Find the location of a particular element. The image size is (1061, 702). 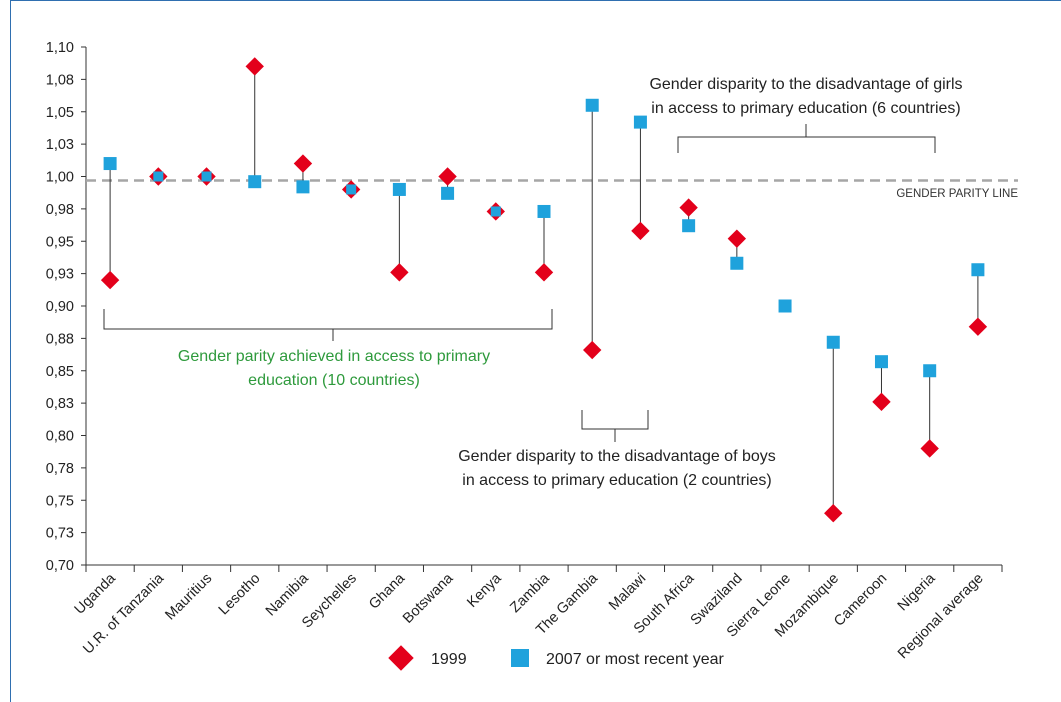

girls-bracket is located at coordinates (806, 138).